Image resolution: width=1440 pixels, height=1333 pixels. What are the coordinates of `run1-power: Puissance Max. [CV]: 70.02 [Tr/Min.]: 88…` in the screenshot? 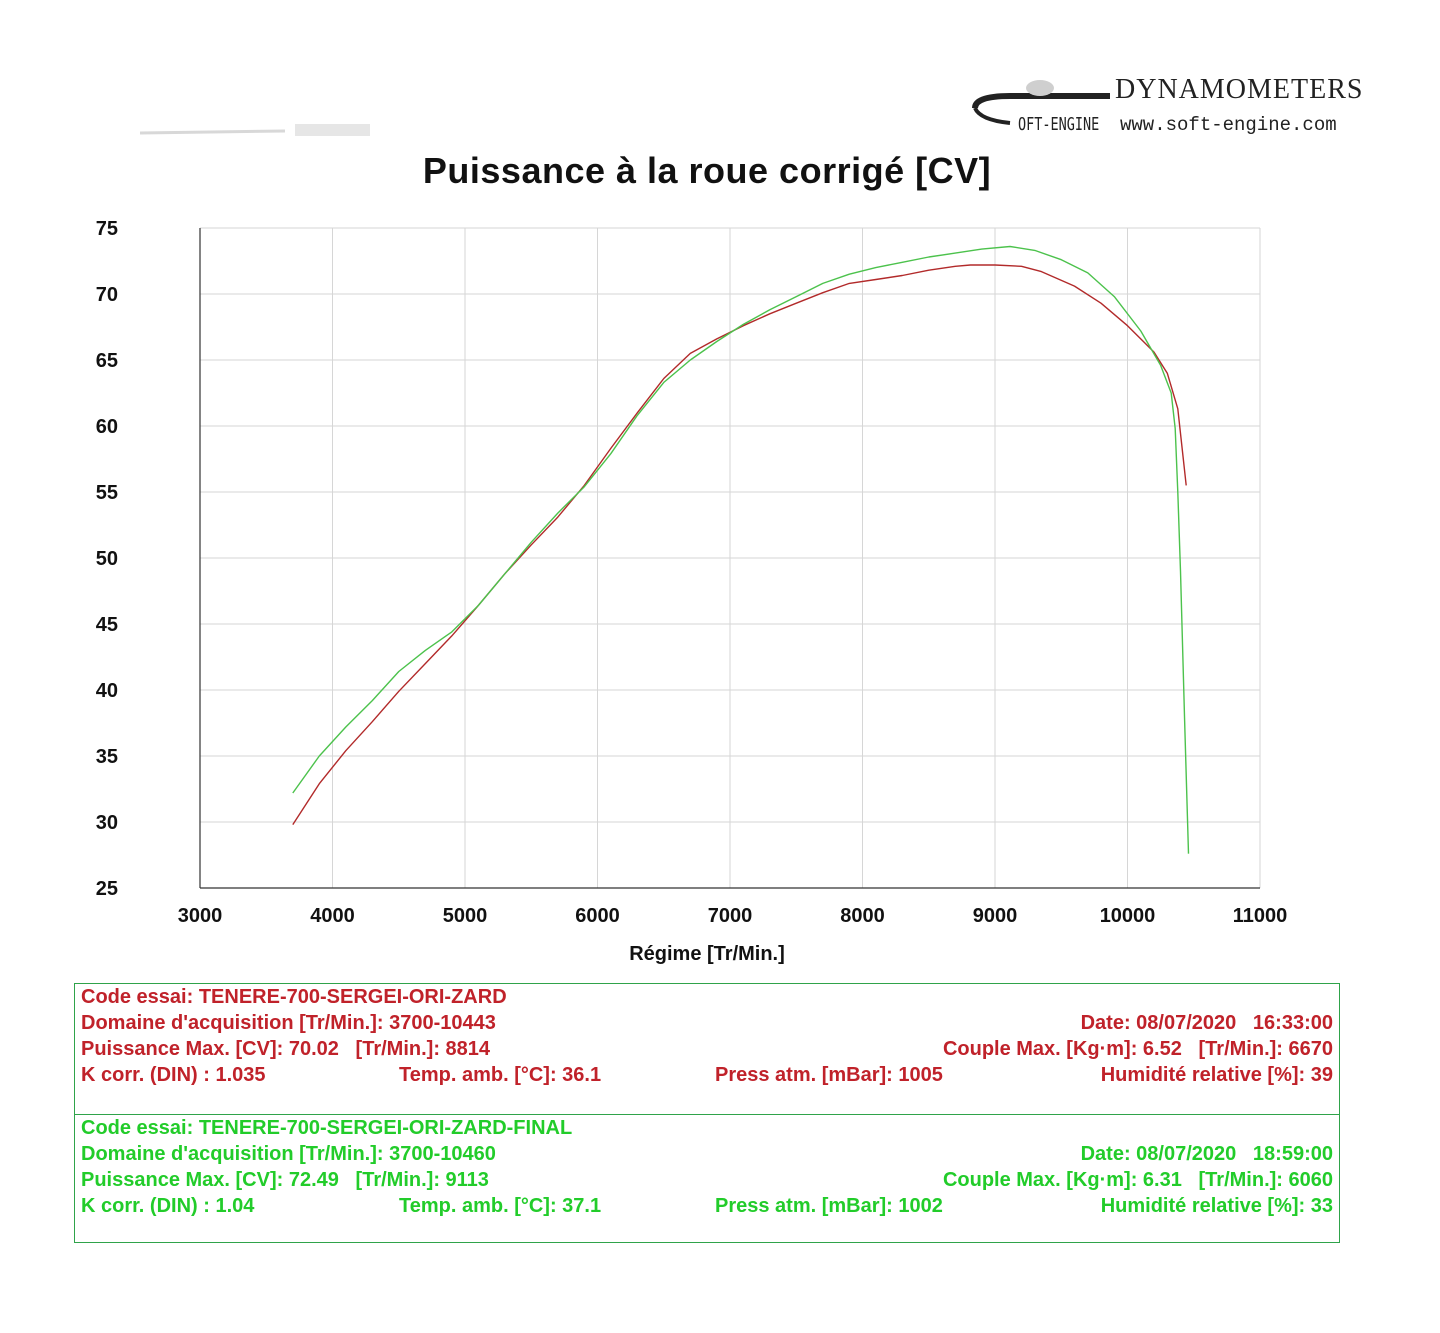 It's located at (286, 1049).